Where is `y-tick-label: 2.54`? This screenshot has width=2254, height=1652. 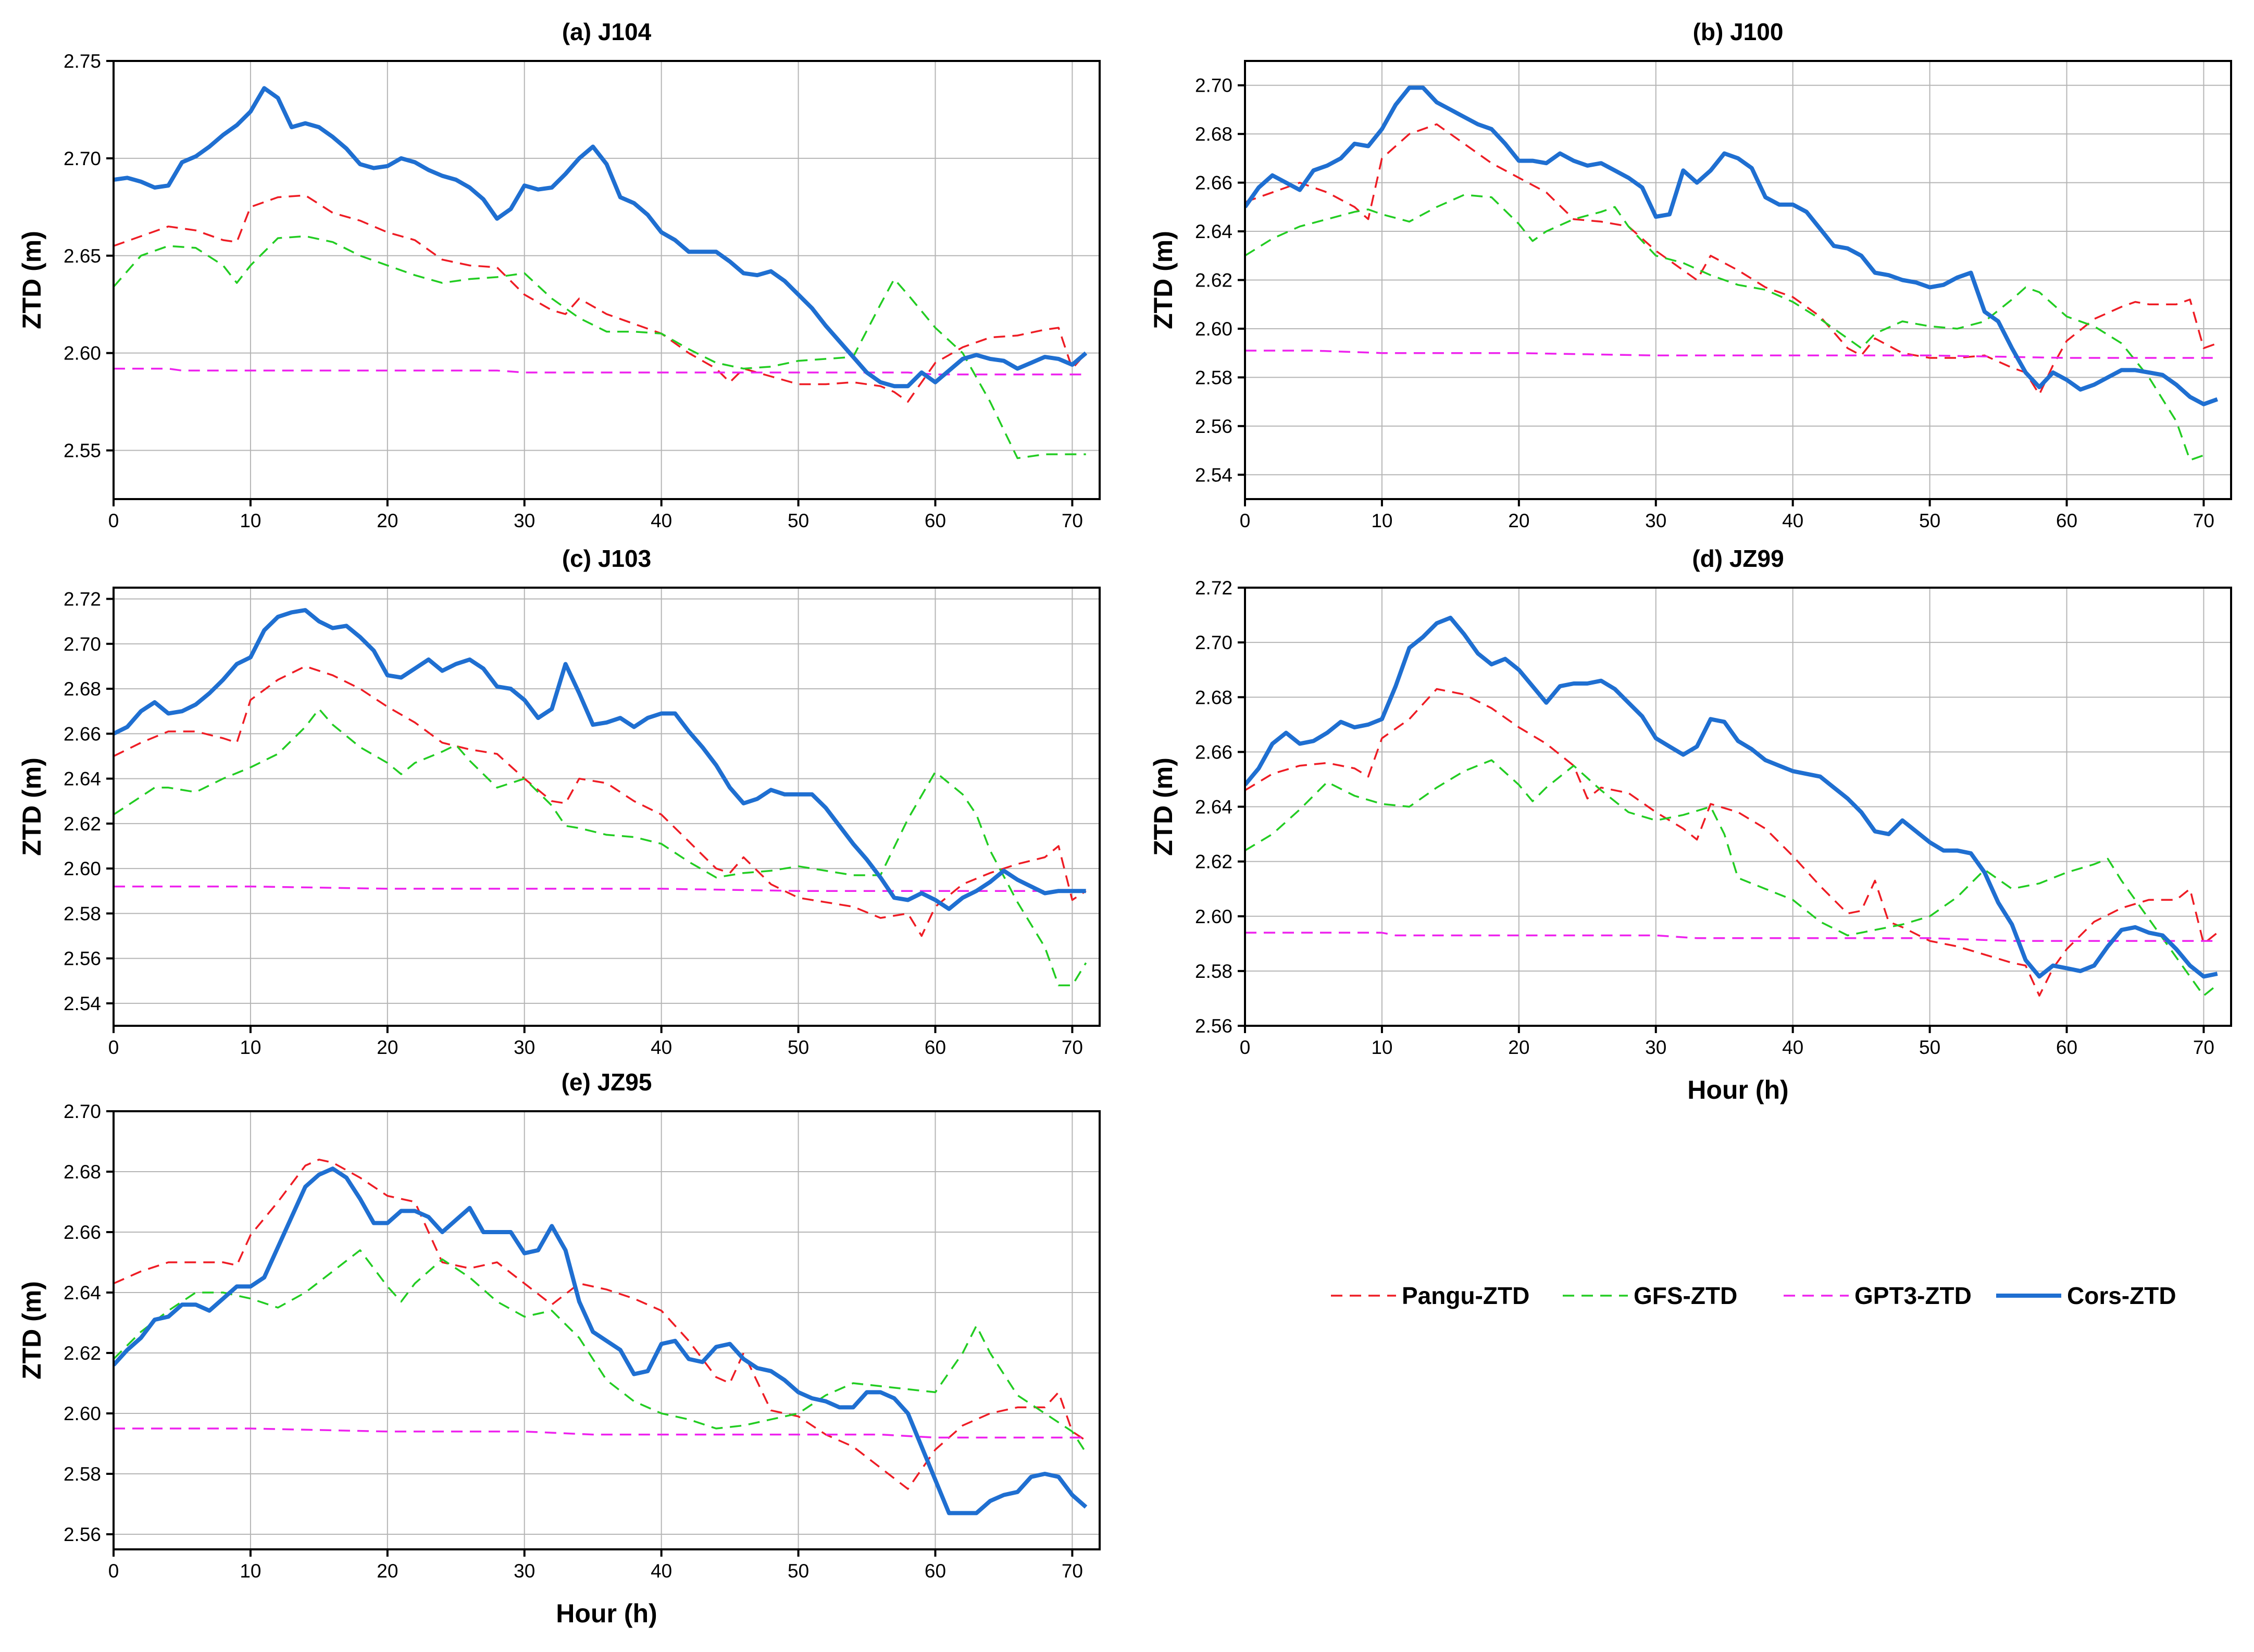
y-tick-label: 2.54 is located at coordinates (1213, 475).